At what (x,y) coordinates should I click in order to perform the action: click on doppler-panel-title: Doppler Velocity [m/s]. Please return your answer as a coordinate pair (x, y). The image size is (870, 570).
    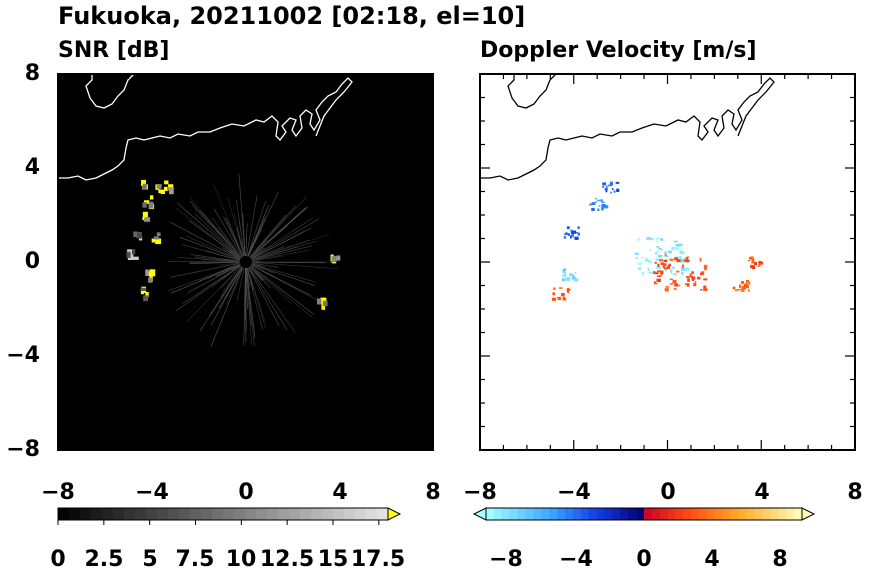
    Looking at the image, I should click on (618, 50).